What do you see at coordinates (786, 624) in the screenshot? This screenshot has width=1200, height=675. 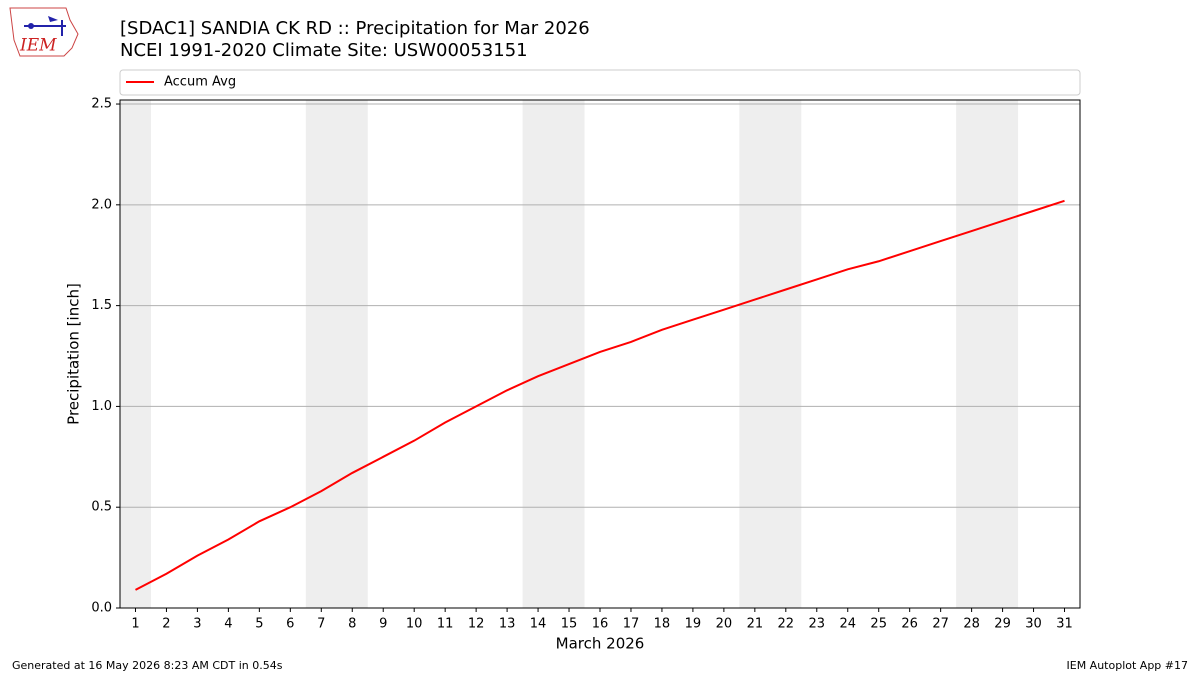 I see `x-tick-label: 22` at bounding box center [786, 624].